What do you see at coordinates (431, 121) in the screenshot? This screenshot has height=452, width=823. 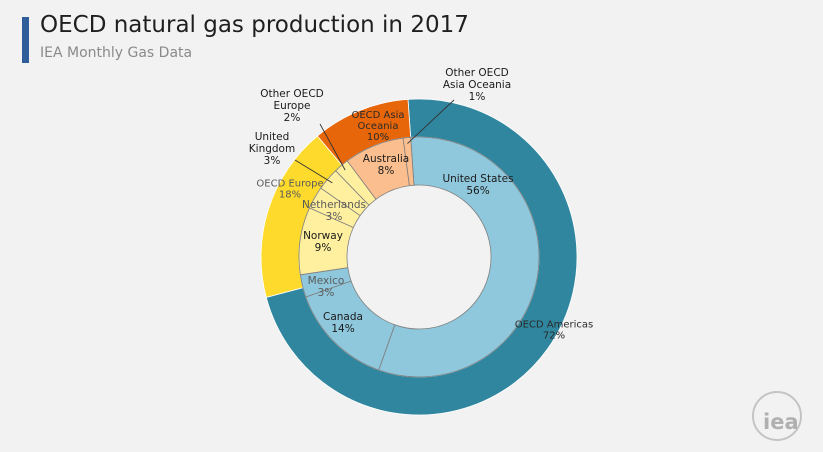 I see `leader-other-oecd-asia-oceania` at bounding box center [431, 121].